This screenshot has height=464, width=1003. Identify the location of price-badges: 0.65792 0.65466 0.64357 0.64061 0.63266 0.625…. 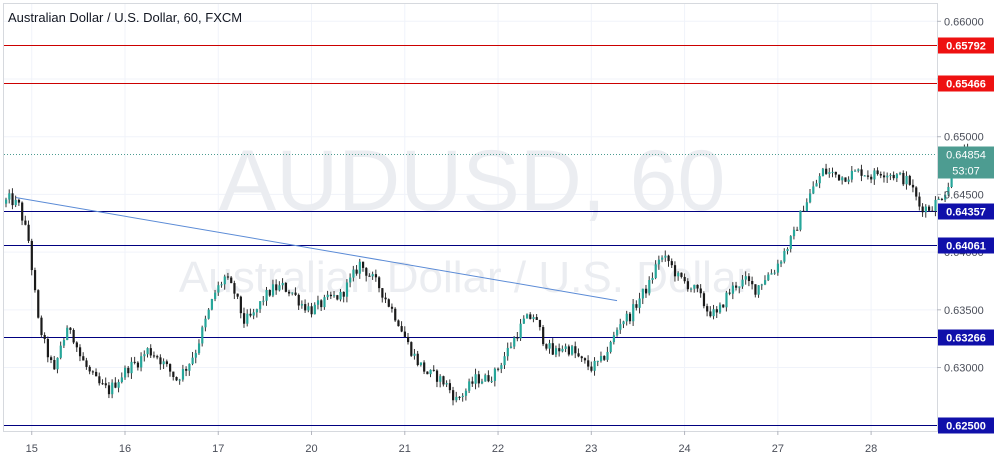
(966, 235).